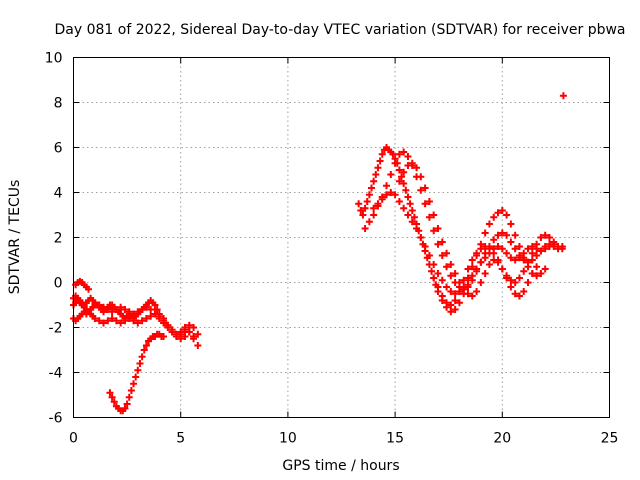 This screenshot has height=480, width=640. What do you see at coordinates (58, 194) in the screenshot?
I see `y-tick-label: 4` at bounding box center [58, 194].